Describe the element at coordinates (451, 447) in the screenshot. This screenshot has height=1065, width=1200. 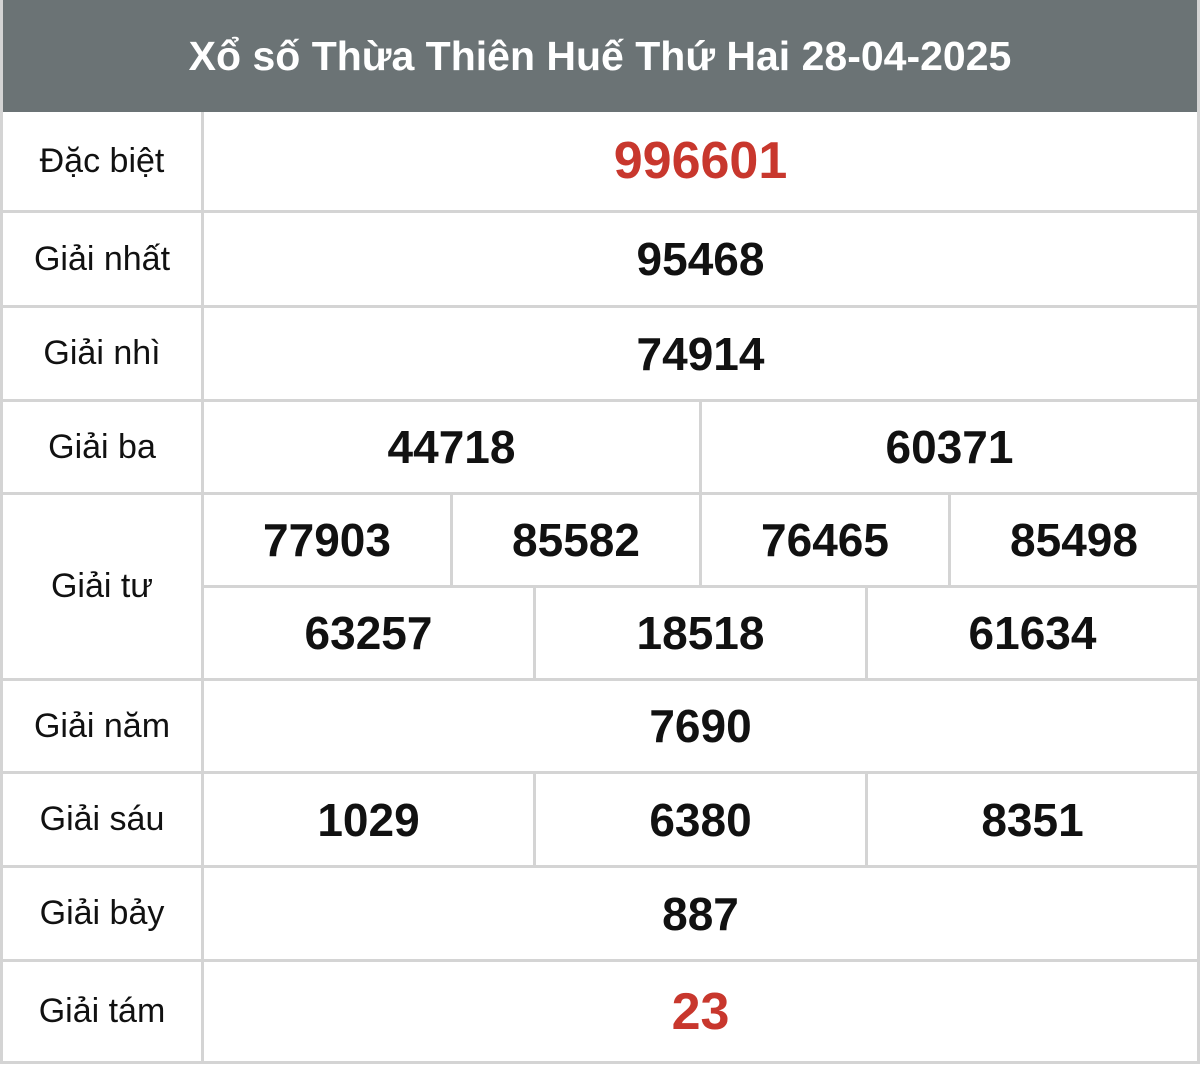
I see `prize-number: 44718` at that location.